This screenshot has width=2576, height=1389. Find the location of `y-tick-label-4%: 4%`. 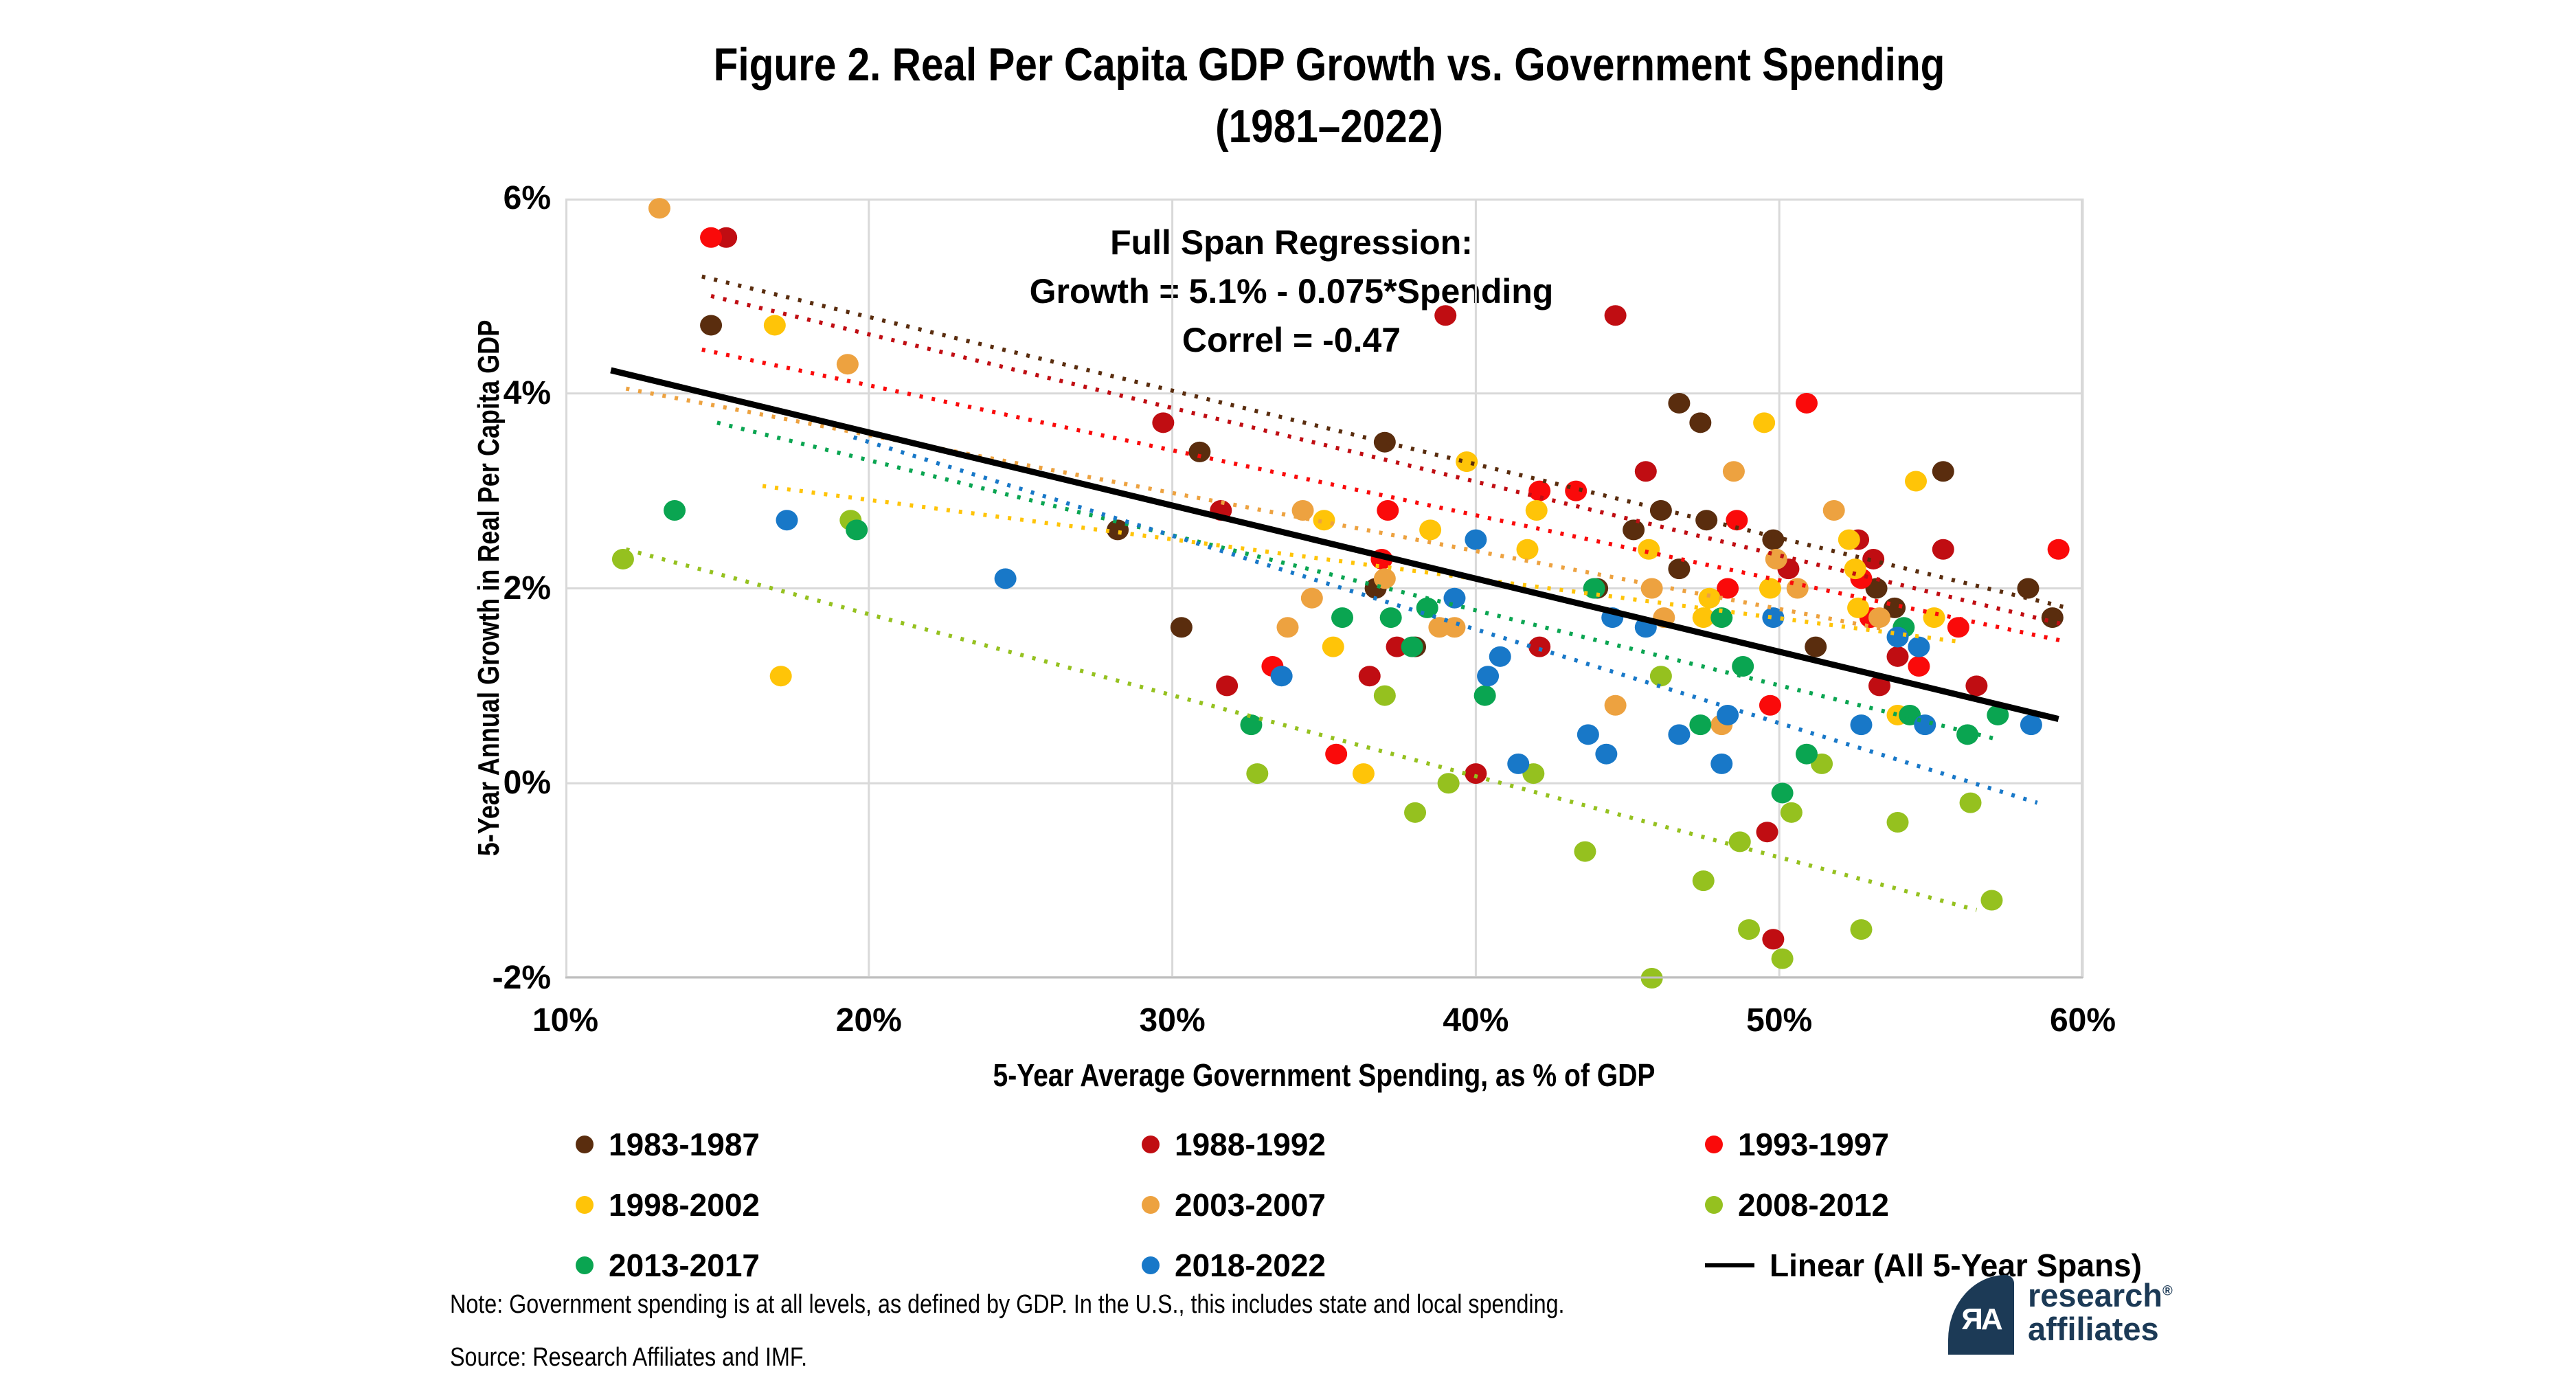

y-tick-label-4%: 4% is located at coordinates (527, 392).